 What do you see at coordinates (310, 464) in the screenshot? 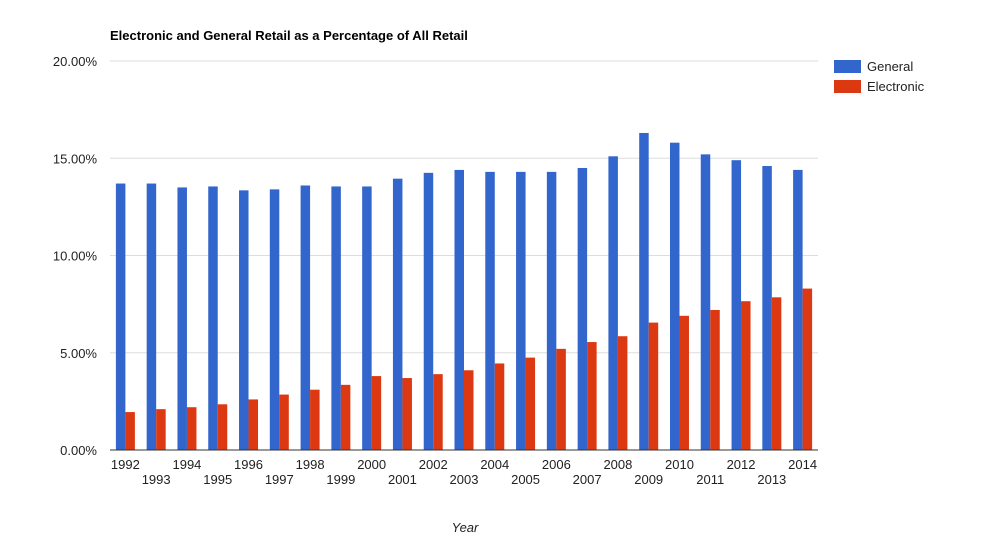
I see `x-tick-label: 1998` at bounding box center [310, 464].